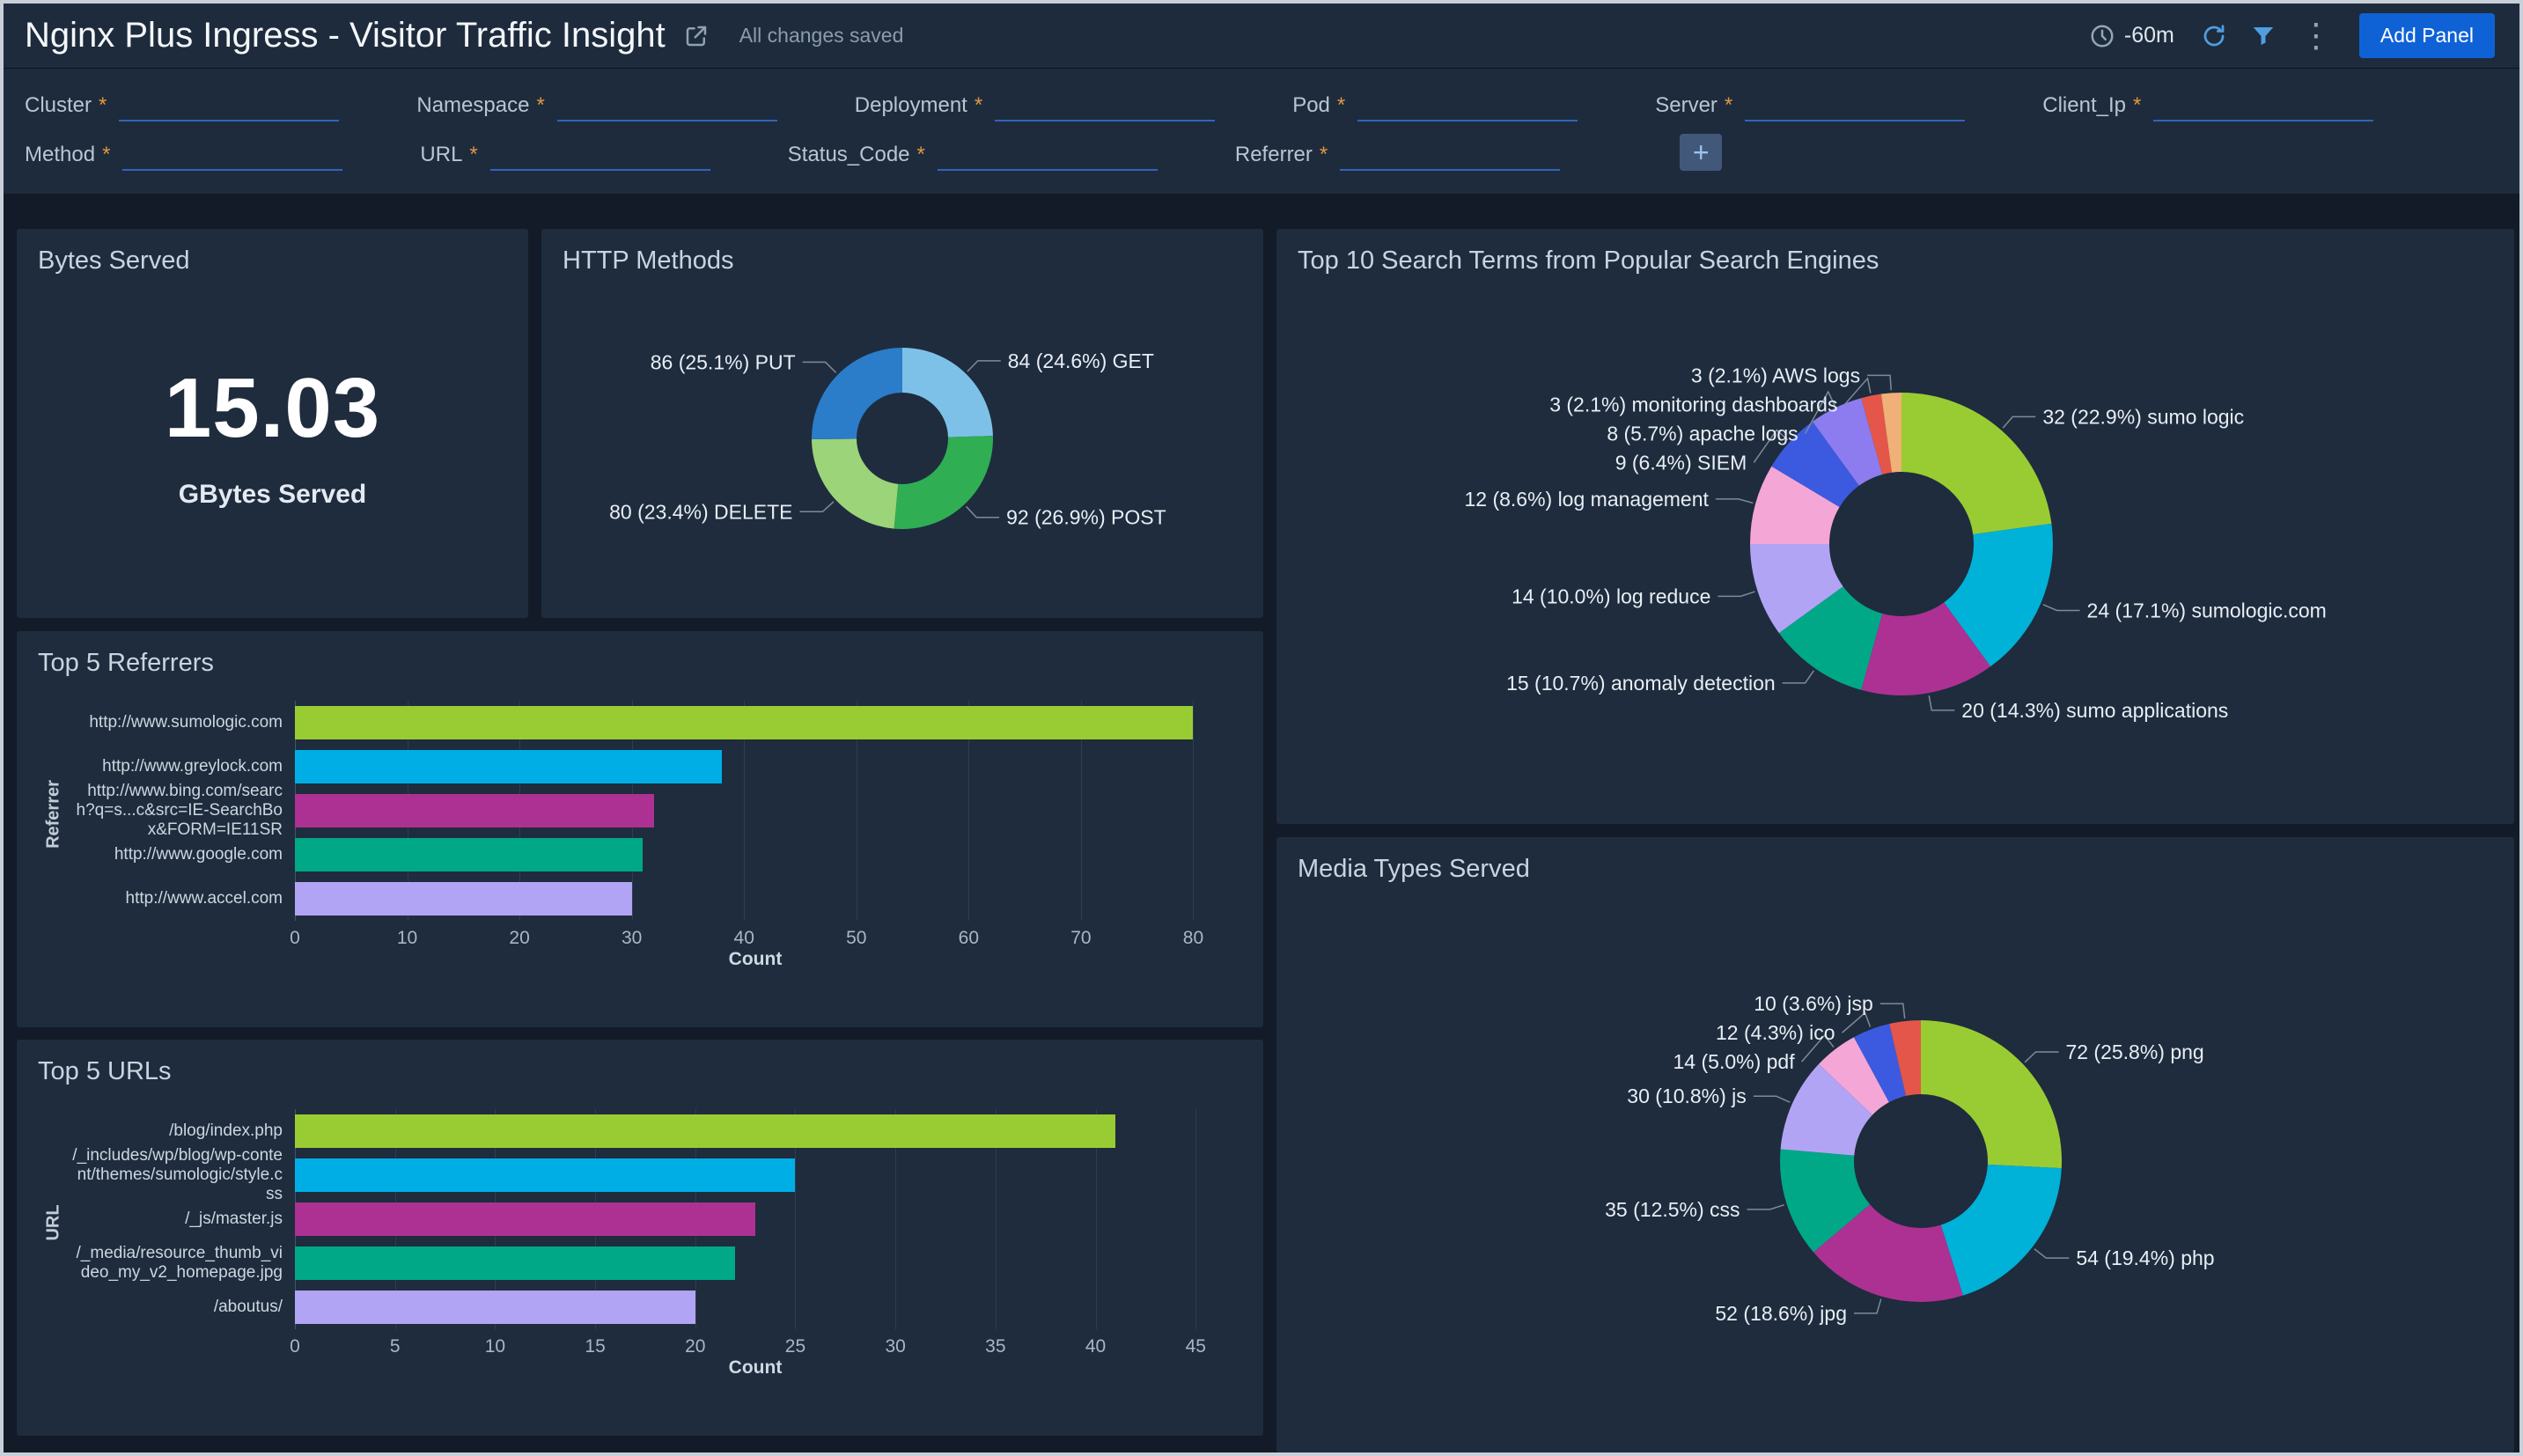  What do you see at coordinates (516, 1263) in the screenshot?
I see `bar-media-resource-thumb-video-my-v2-homepag` at bounding box center [516, 1263].